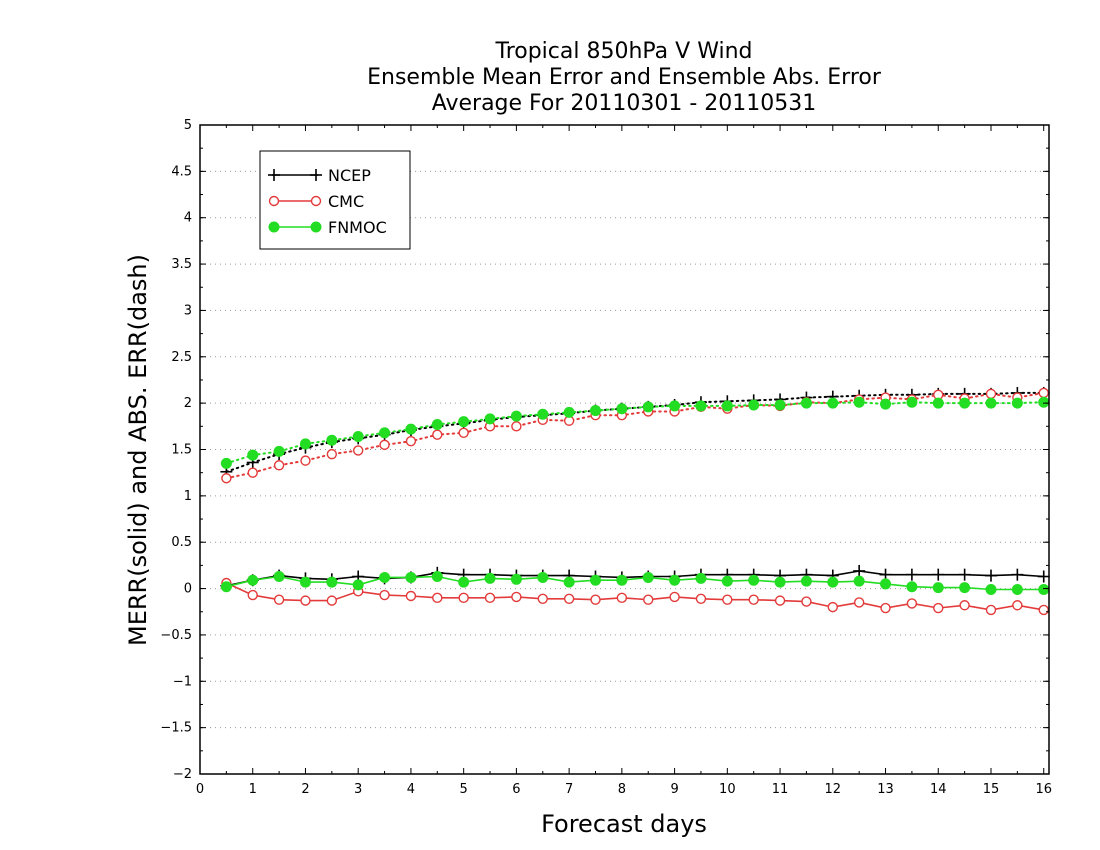  Describe the element at coordinates (316, 201) in the screenshot. I see `legend-item-cmc: CMC` at that location.